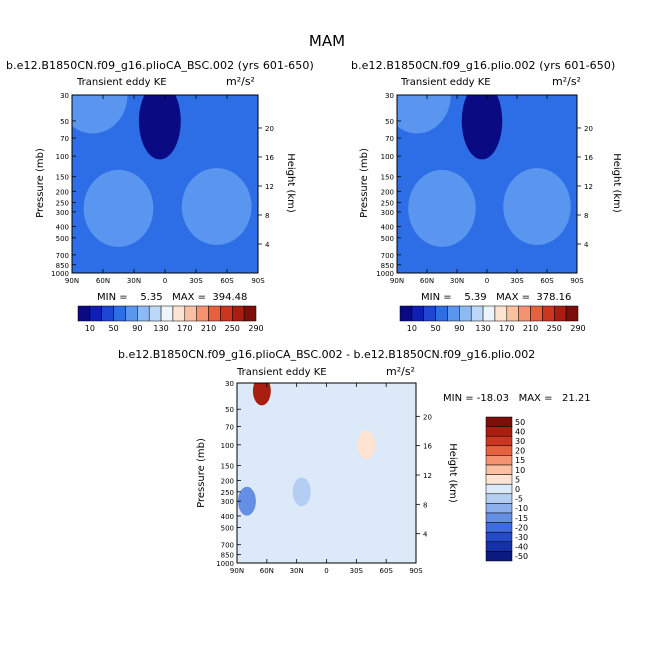 The width and height of the screenshot is (654, 654). I want to click on colorbar-label: -40, so click(521, 547).